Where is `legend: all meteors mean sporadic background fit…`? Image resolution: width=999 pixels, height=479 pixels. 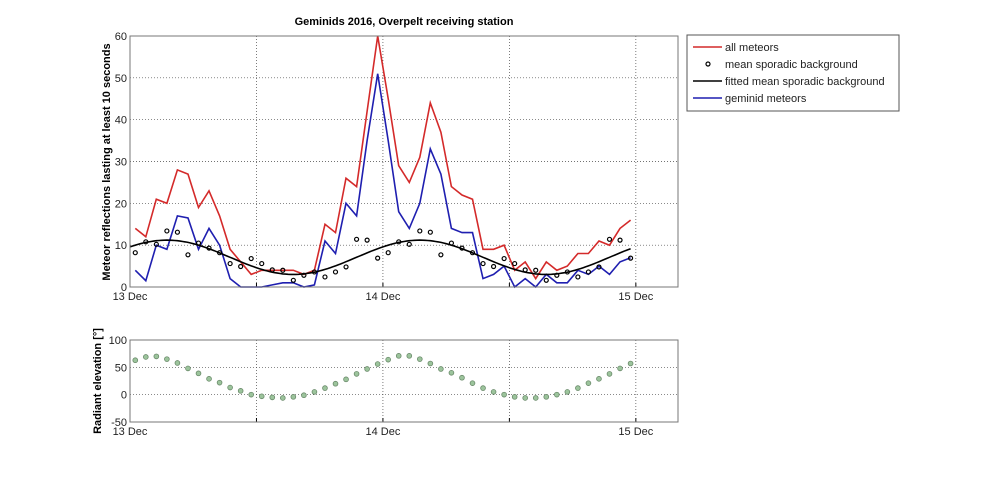 legend: all meteors mean sporadic background fit… is located at coordinates (793, 73).